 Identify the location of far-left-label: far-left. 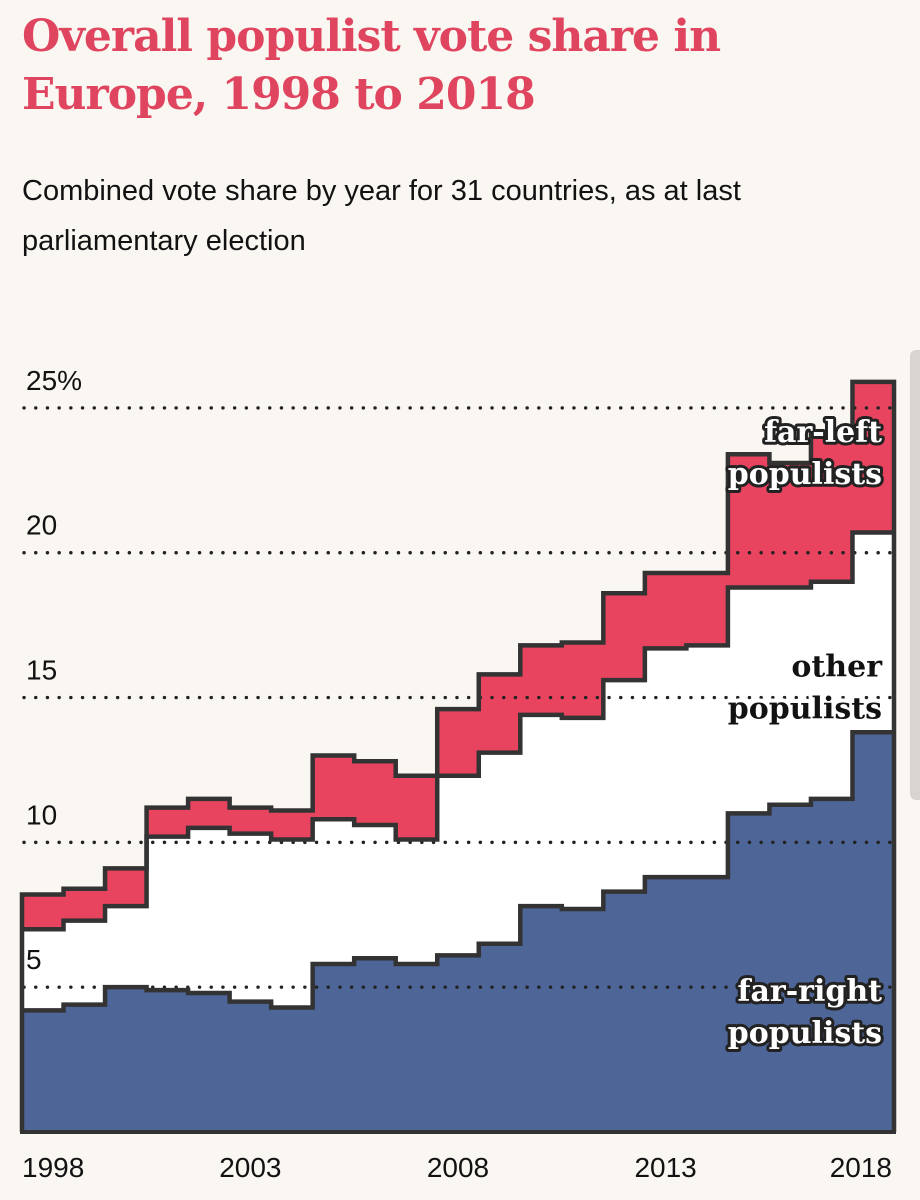
(823, 432).